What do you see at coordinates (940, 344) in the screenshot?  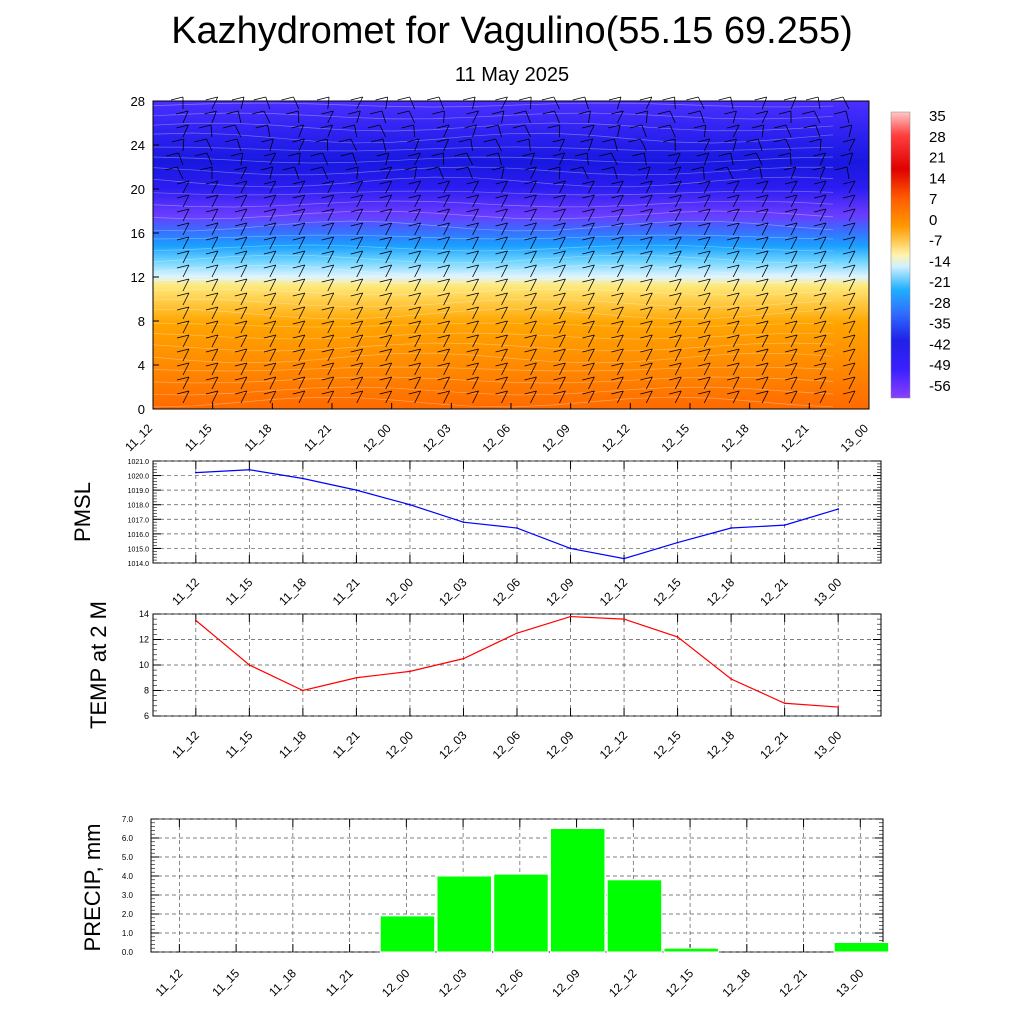 I see `colorbar-label: -42` at bounding box center [940, 344].